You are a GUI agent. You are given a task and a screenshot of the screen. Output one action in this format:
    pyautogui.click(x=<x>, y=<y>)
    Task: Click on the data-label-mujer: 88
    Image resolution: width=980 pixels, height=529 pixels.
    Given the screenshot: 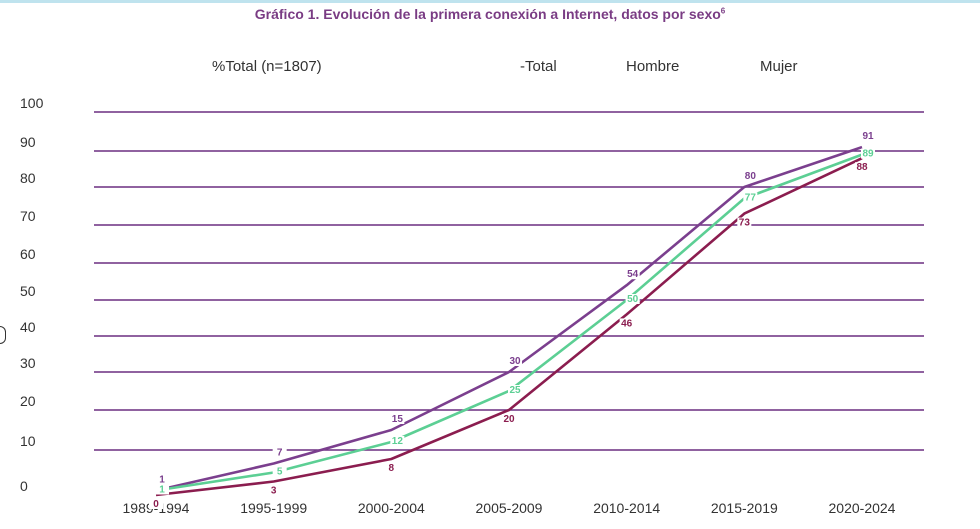 What is the action you would take?
    pyautogui.click(x=862, y=167)
    